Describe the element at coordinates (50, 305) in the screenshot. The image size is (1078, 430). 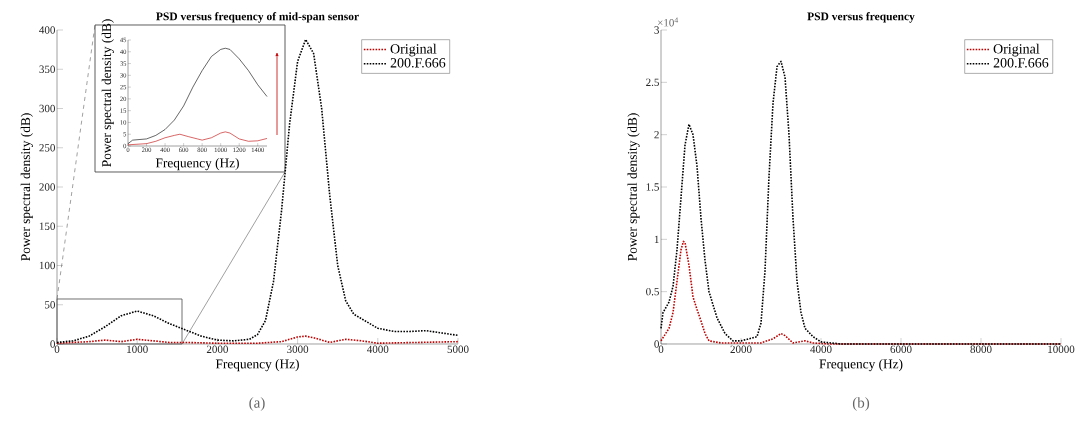
I see `y-tick-label: 50` at that location.